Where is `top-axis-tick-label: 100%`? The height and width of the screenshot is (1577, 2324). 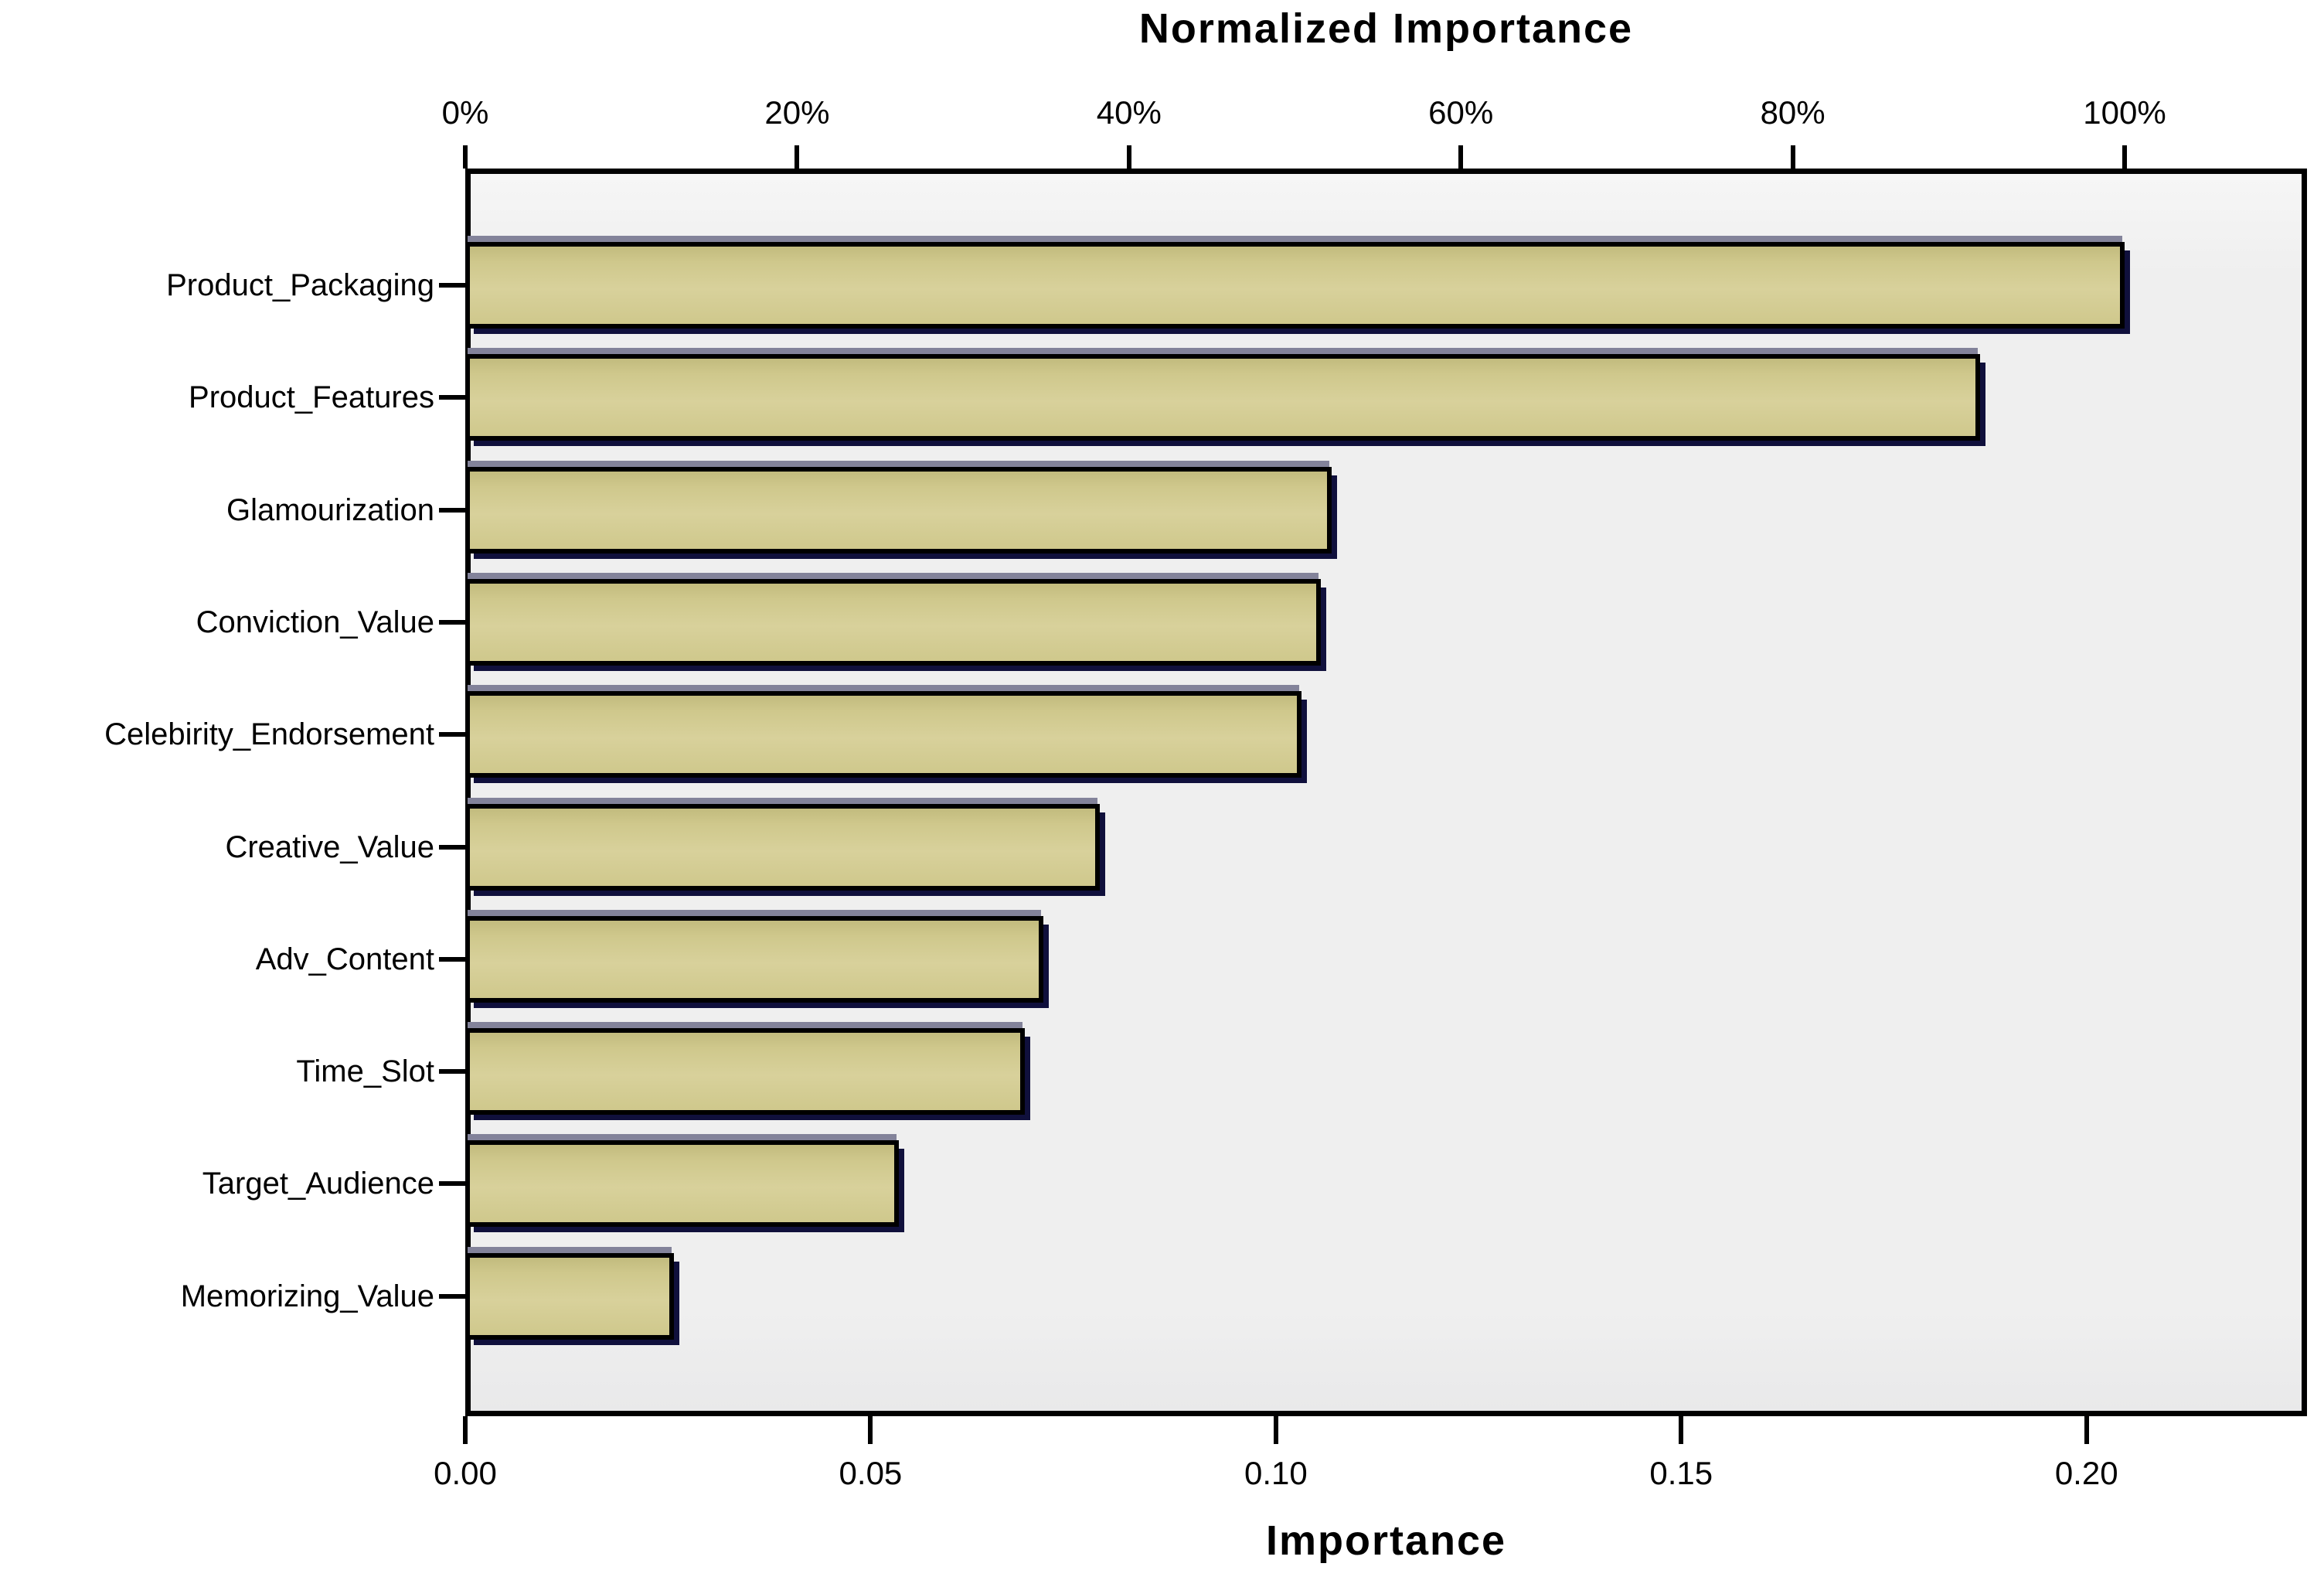
top-axis-tick-label: 100% is located at coordinates (2124, 113).